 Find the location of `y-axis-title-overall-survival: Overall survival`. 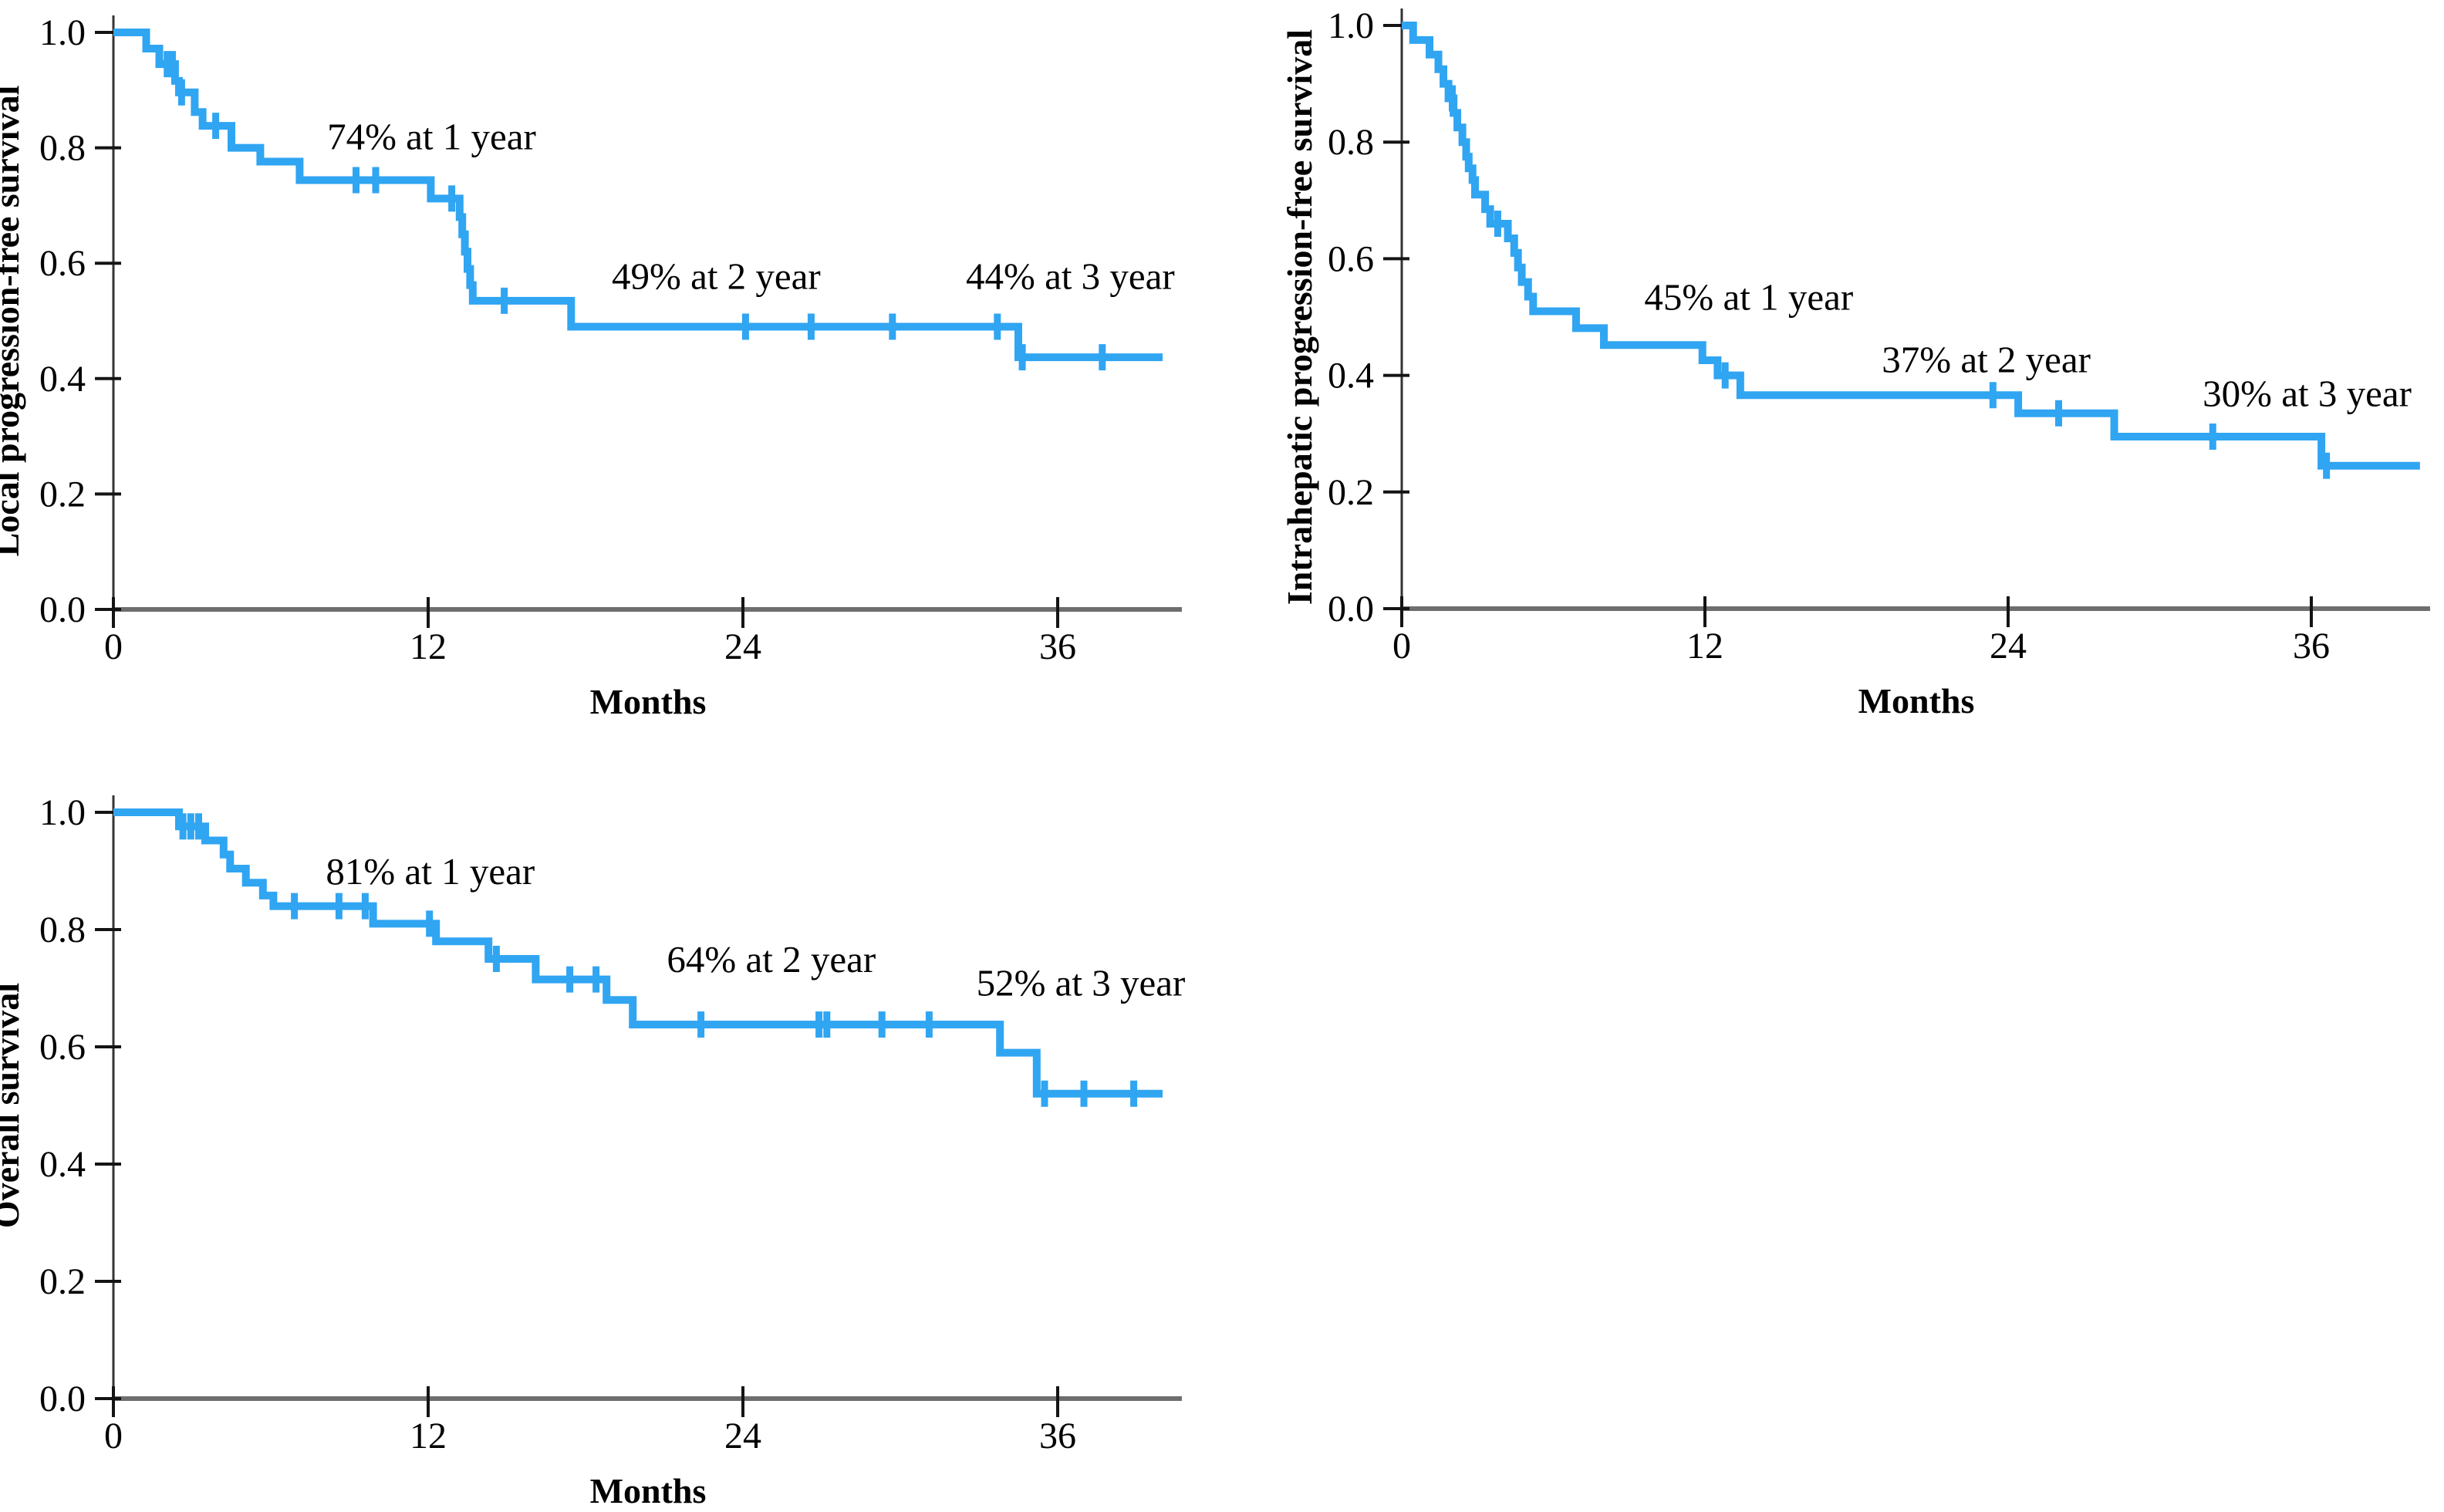

y-axis-title-overall-survival: Overall survival is located at coordinates (13, 1105).